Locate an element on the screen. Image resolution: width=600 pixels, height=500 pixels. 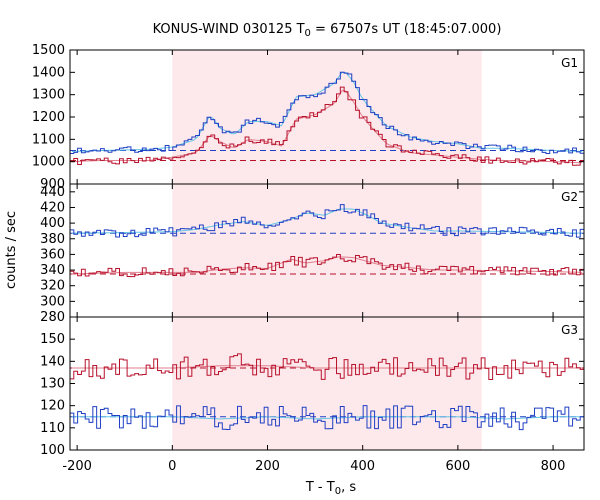
panel-label: G1 is located at coordinates (569, 63).